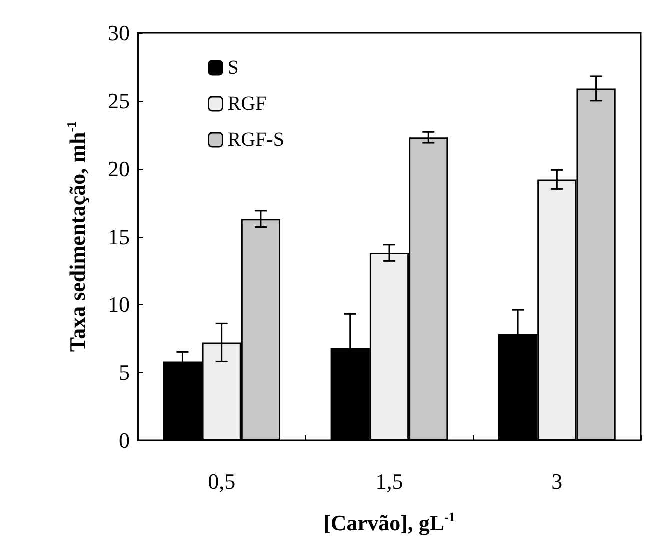 This screenshot has width=669, height=547. Describe the element at coordinates (124, 440) in the screenshot. I see `y-tick-label: 0` at that location.